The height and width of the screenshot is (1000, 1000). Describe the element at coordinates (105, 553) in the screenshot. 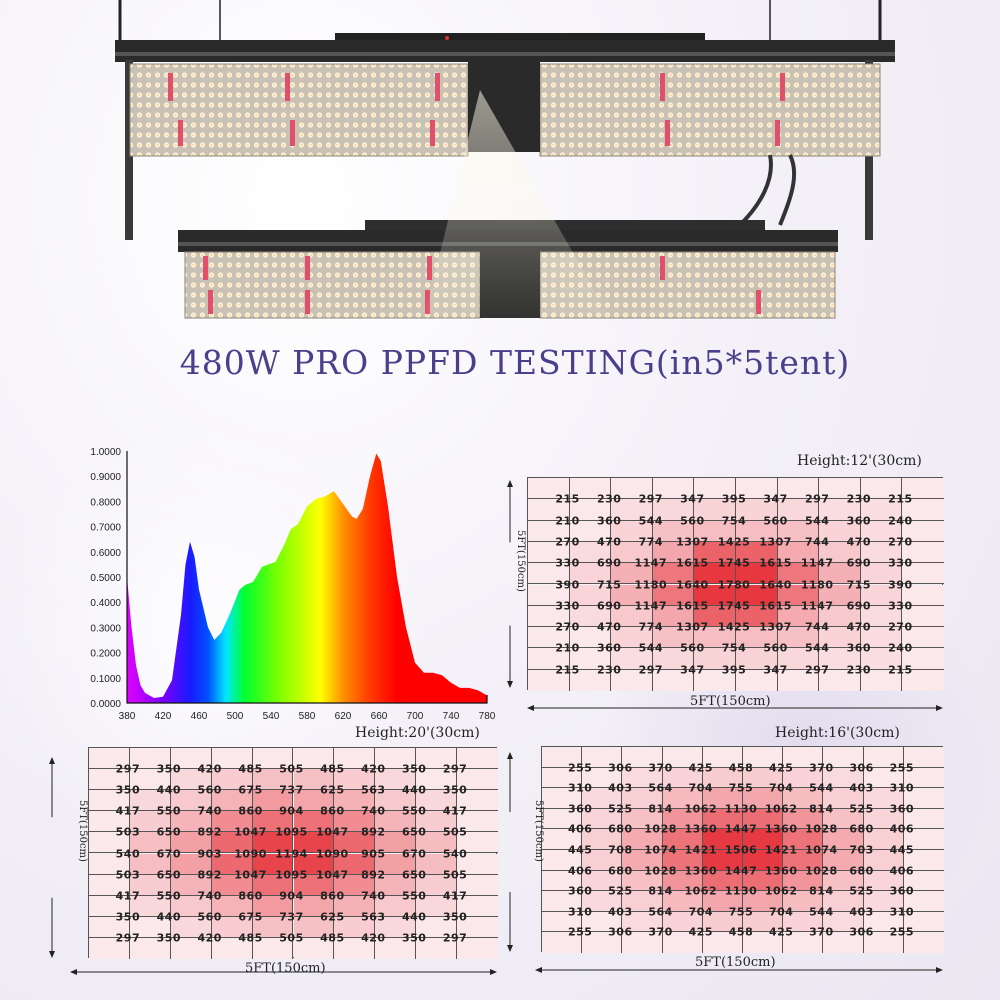

I see `y-tick-label: 0.6000` at that location.